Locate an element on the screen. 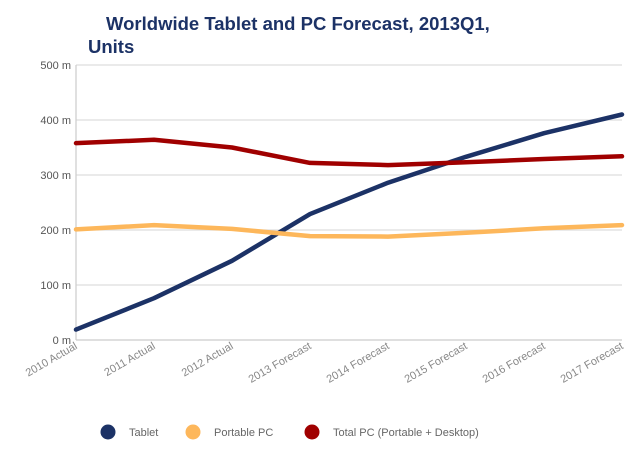 The height and width of the screenshot is (455, 640). y-tick-label: 100 m is located at coordinates (55, 286).